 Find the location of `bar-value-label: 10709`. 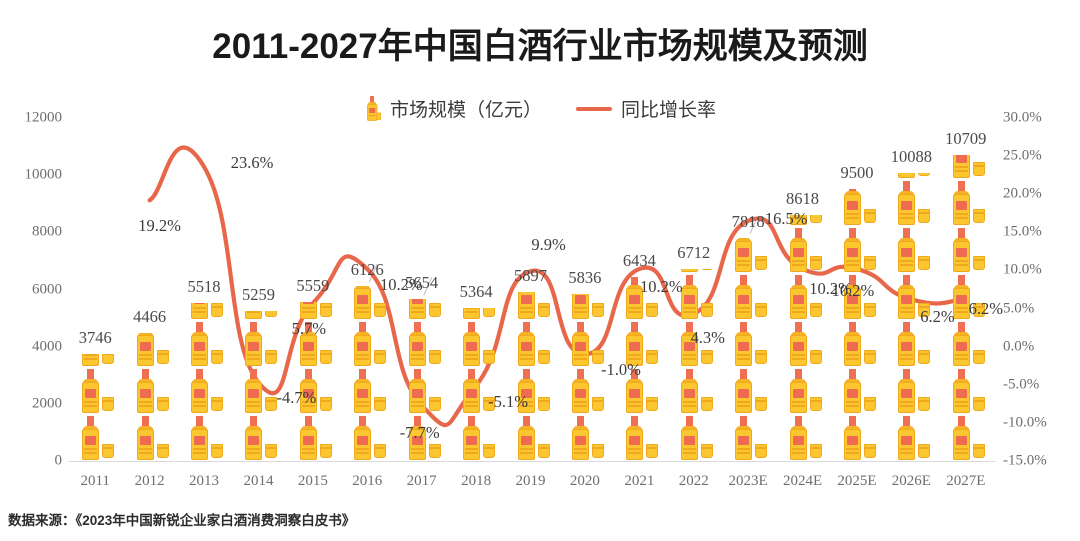

bar-value-label: 10709 is located at coordinates (966, 138).